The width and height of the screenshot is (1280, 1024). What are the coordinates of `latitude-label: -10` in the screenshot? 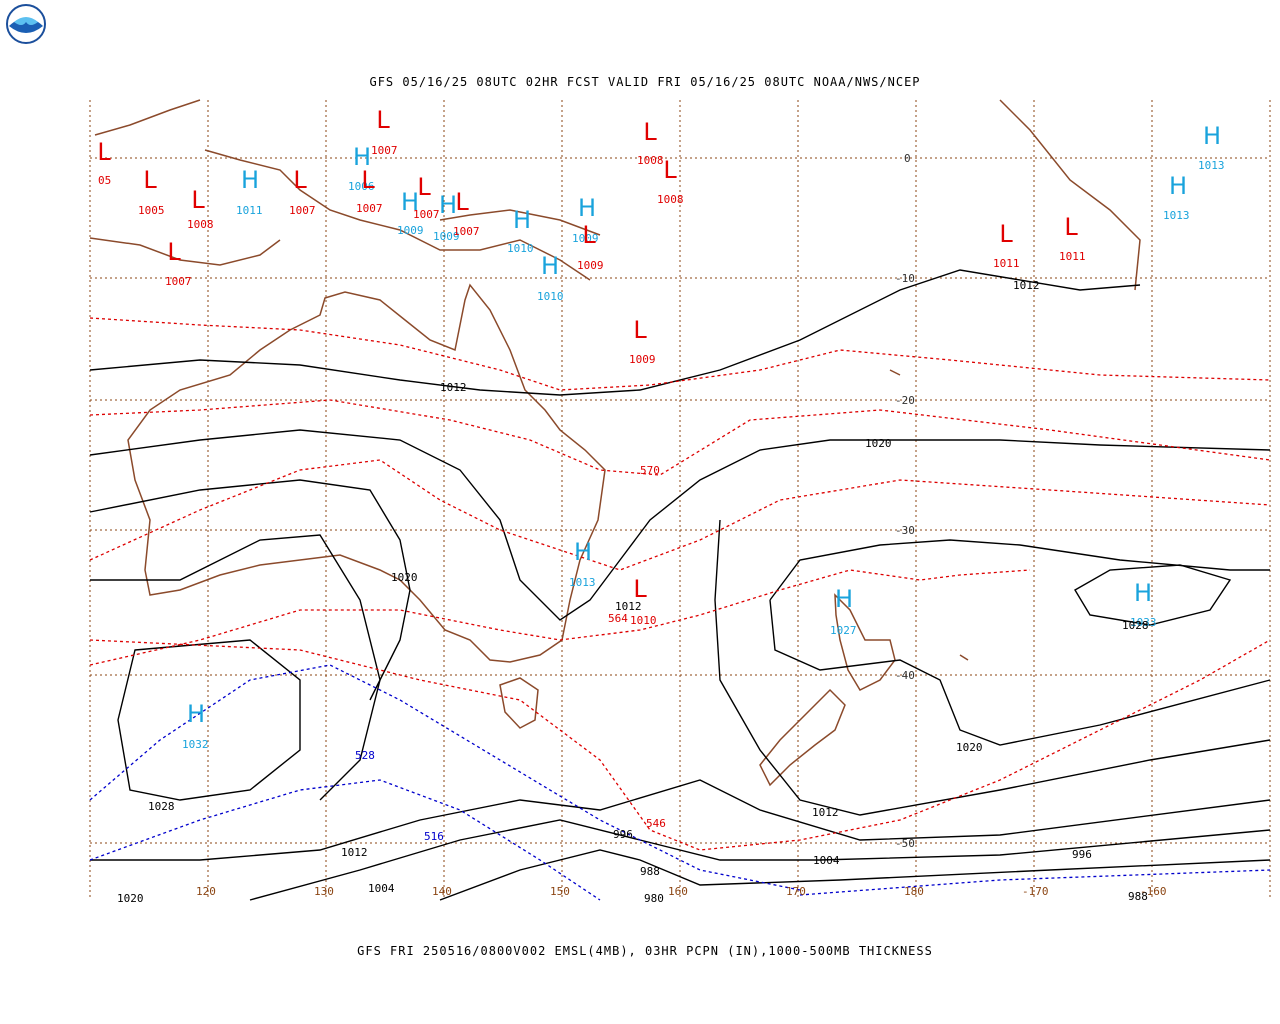 It's located at (905, 278).